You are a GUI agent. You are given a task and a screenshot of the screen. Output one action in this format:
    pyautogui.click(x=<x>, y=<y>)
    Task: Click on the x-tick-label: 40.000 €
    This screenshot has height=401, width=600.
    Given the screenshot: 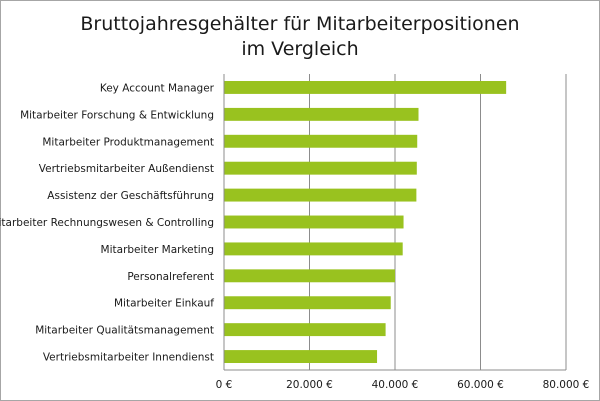 What is the action you would take?
    pyautogui.click(x=395, y=385)
    